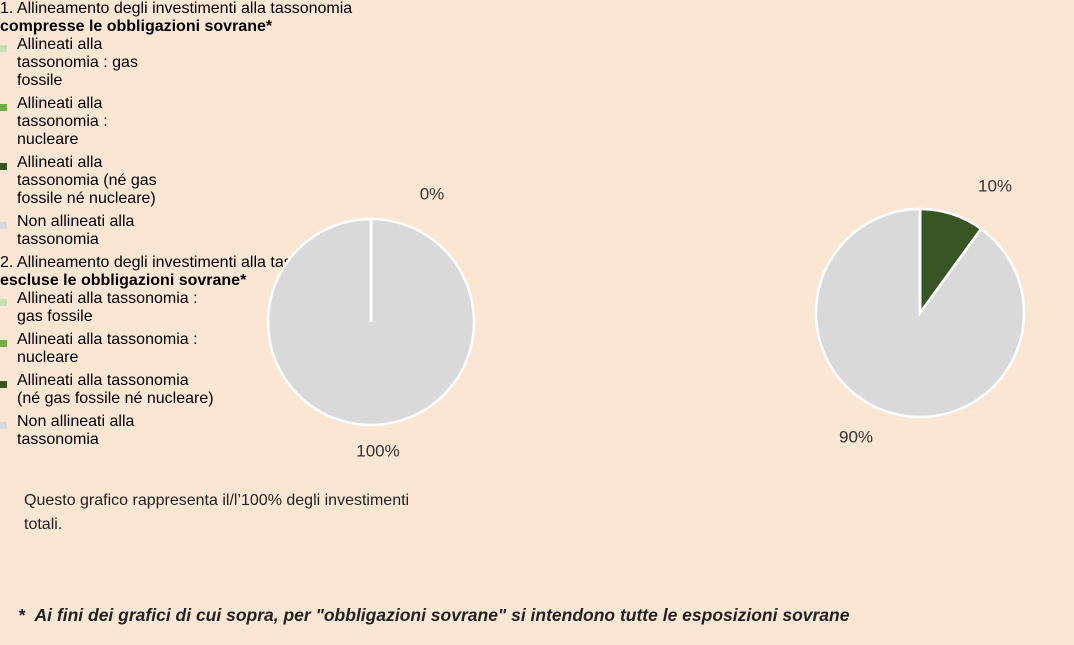 The image size is (1074, 645). Describe the element at coordinates (21, 615) in the screenshot. I see `footnote-mark: *` at that location.